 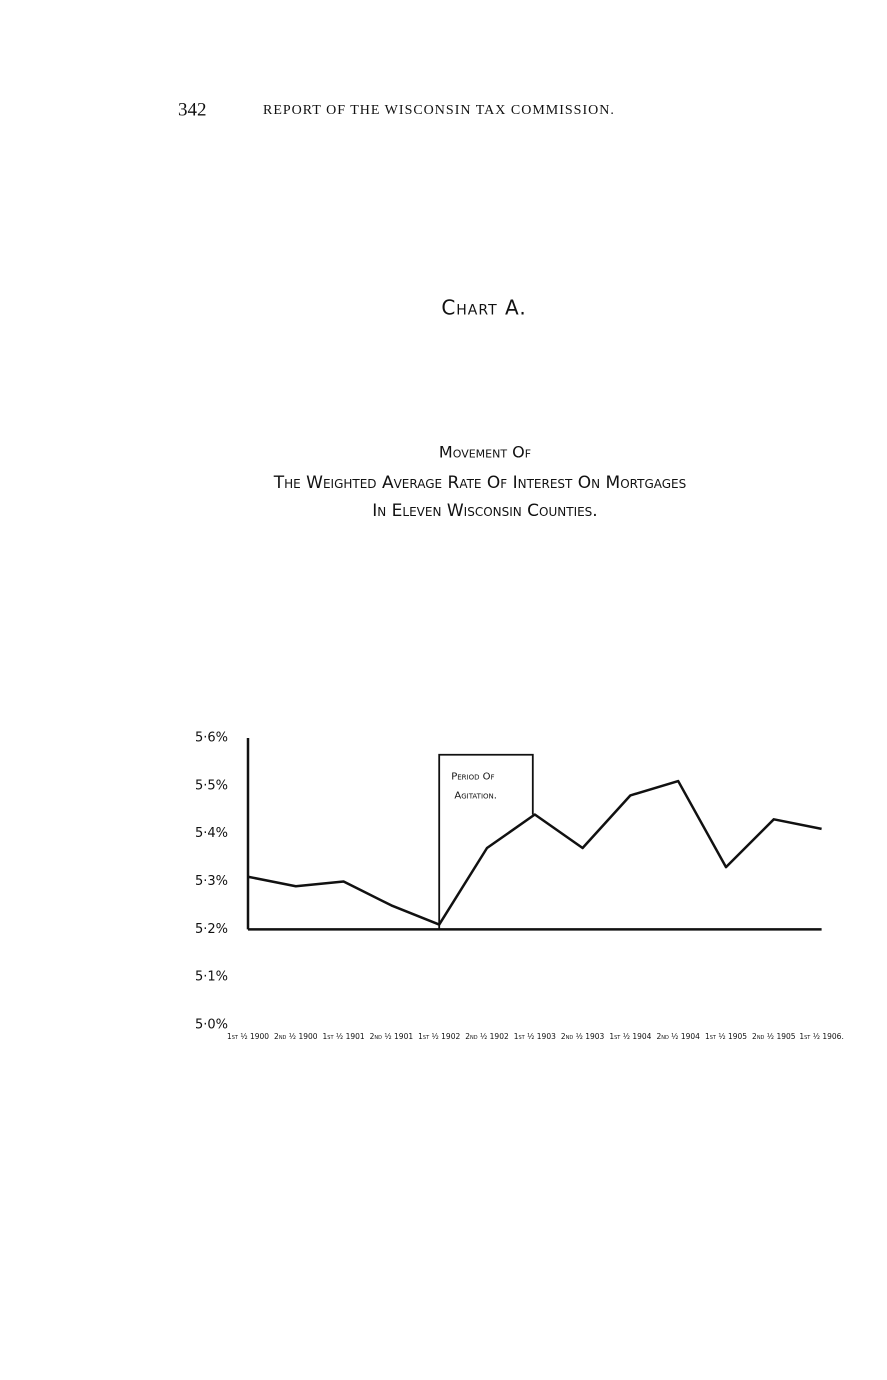 What do you see at coordinates (192, 109) in the screenshot?
I see `page-number: 342` at bounding box center [192, 109].